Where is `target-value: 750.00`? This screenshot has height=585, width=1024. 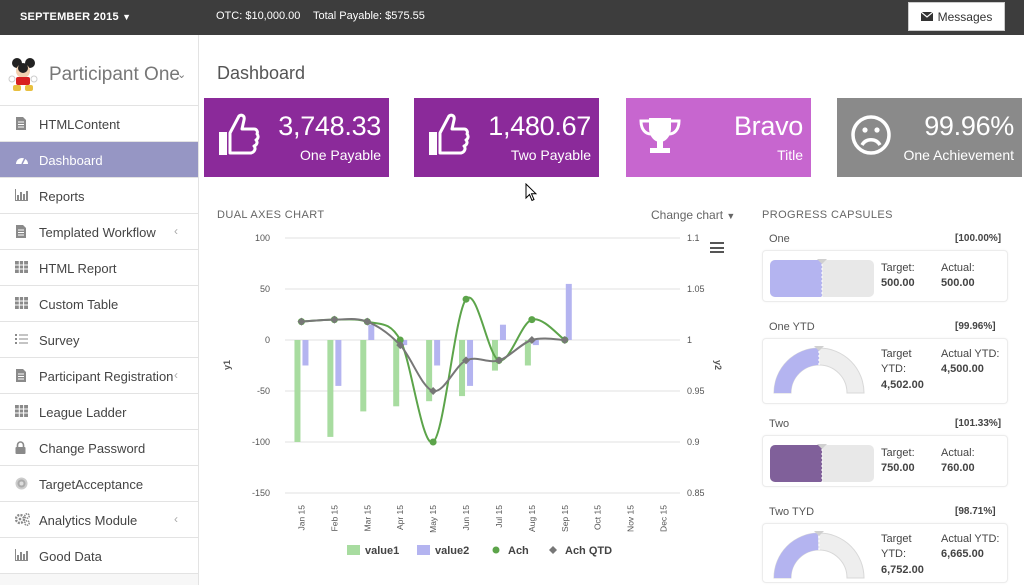
target-value: 750.00 is located at coordinates (898, 468).